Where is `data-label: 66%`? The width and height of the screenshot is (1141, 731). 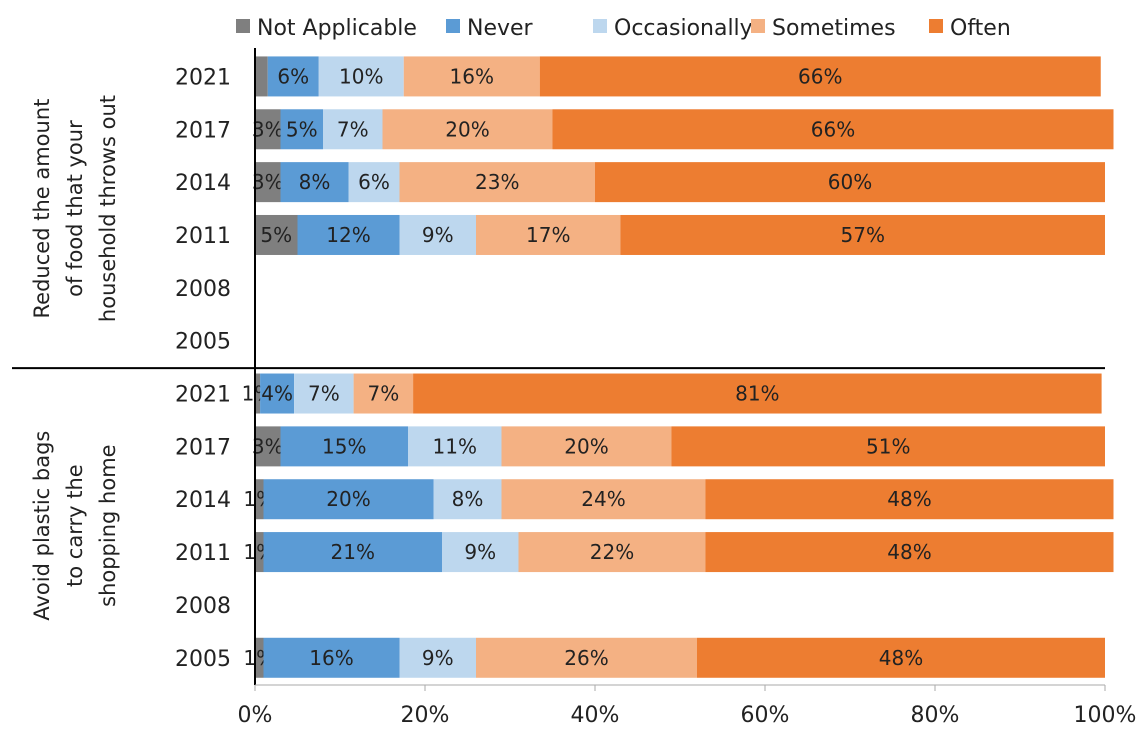 data-label: 66% is located at coordinates (820, 76).